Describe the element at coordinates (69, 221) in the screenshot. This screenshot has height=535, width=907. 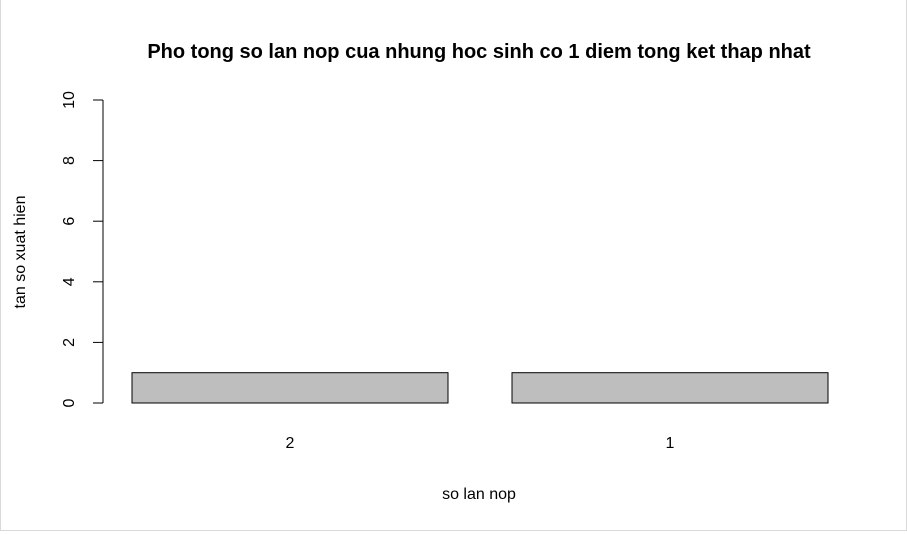
I see `y-tick-label: 6` at that location.